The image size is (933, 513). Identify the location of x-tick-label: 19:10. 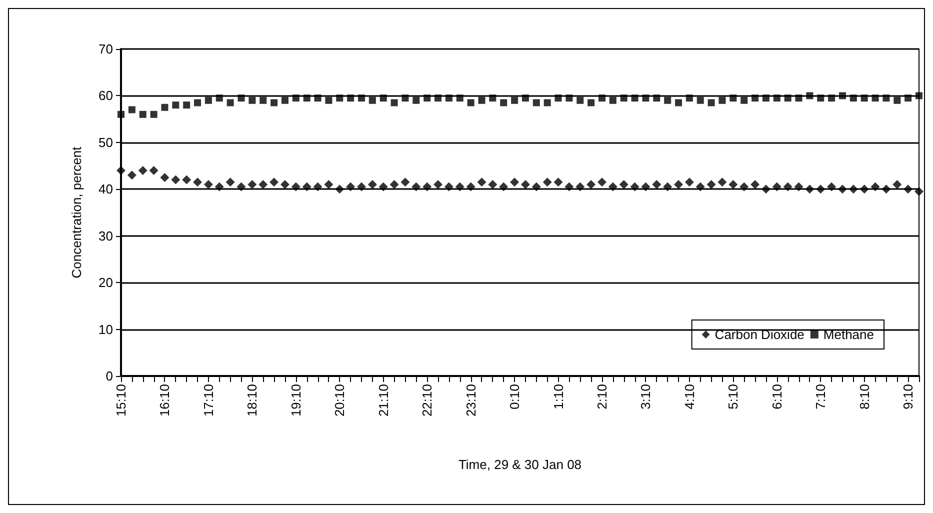
(296, 400).